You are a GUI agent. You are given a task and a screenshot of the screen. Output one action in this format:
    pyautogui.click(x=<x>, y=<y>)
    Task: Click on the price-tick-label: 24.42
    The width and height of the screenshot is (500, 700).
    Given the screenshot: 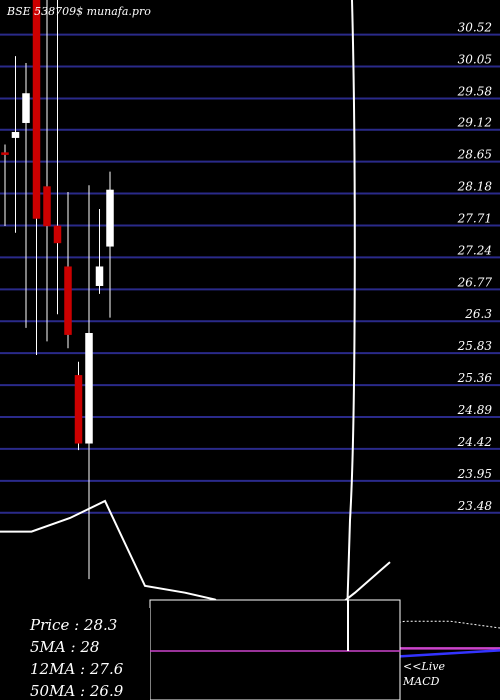 What is the action you would take?
    pyautogui.click(x=474, y=442)
    